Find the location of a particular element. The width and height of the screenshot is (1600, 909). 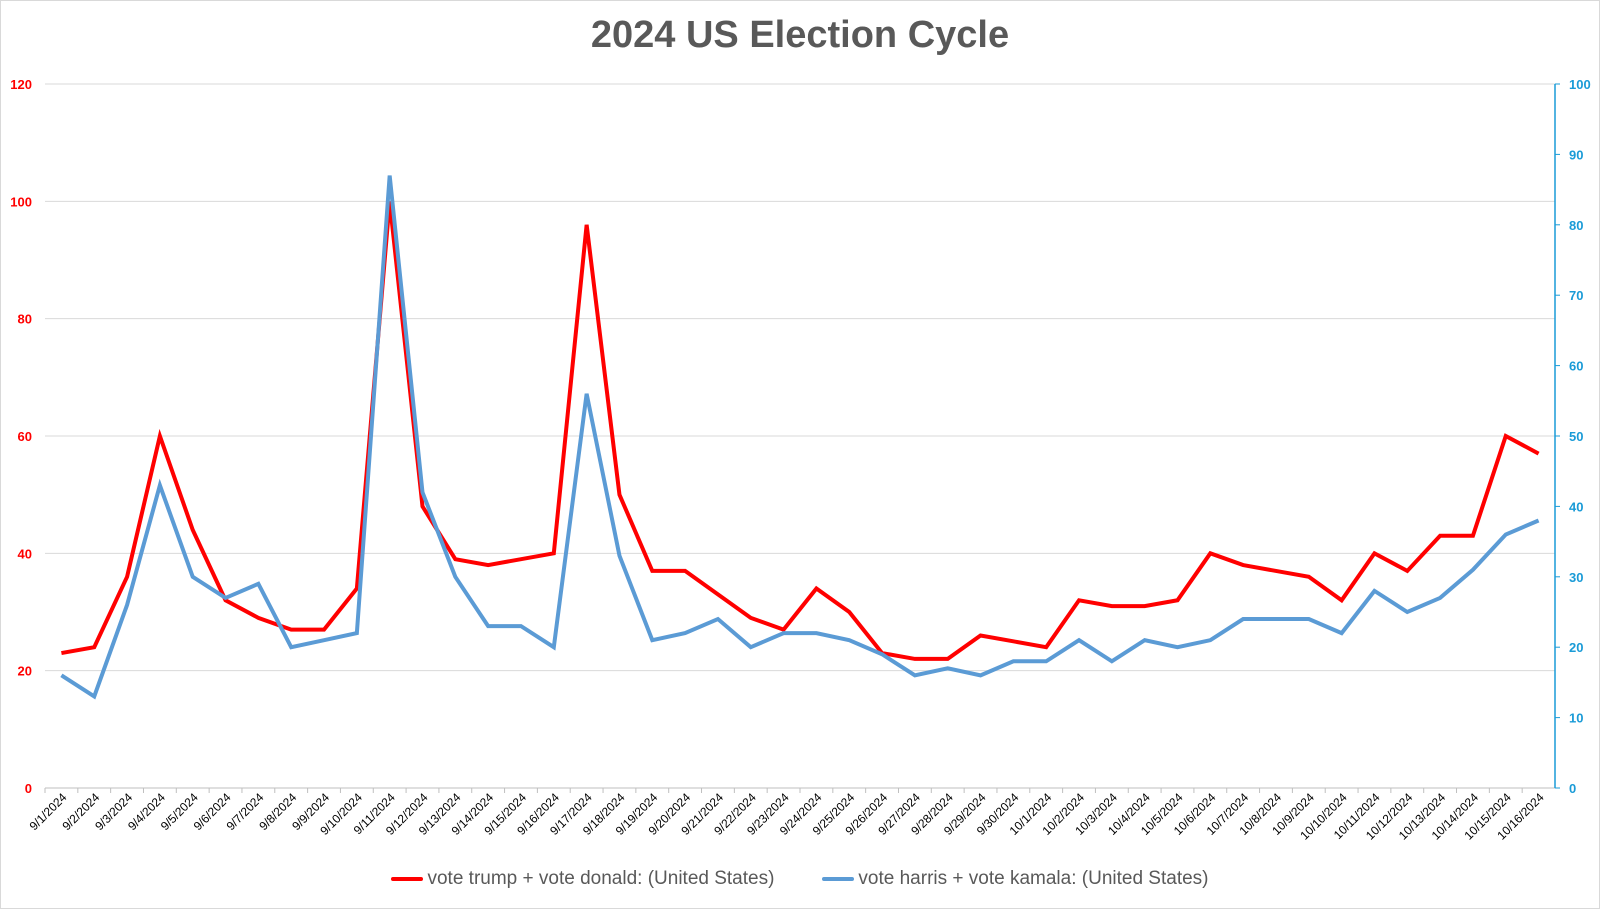

y-right-tick-label: 40 is located at coordinates (1576, 506).